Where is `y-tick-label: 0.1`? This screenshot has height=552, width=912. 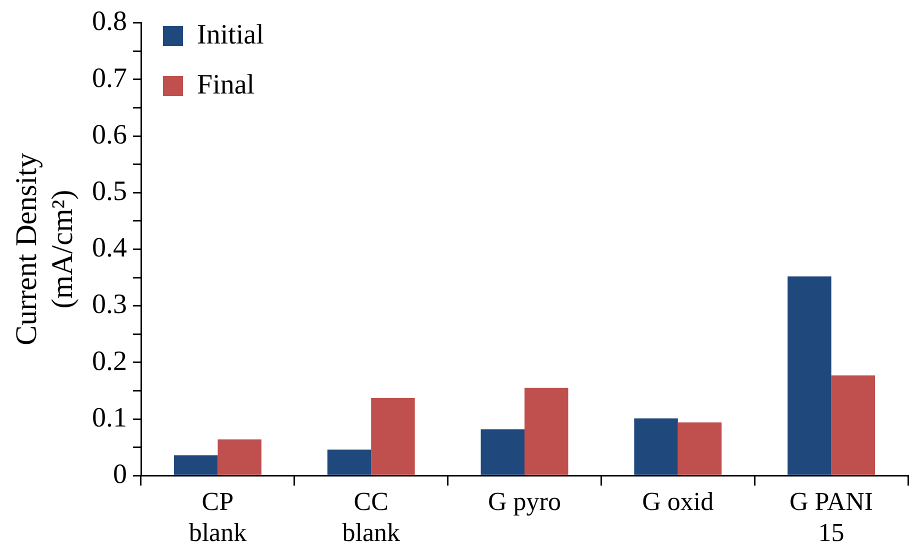
y-tick-label: 0.1 is located at coordinates (109, 418).